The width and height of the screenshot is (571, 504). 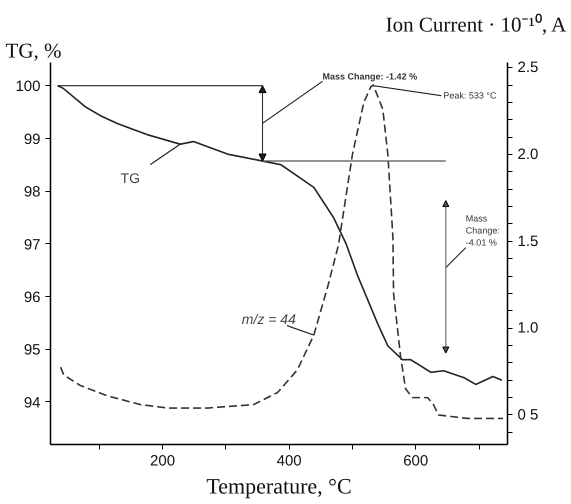 What do you see at coordinates (32, 350) in the screenshot?
I see `y-tick-label: 95` at bounding box center [32, 350].